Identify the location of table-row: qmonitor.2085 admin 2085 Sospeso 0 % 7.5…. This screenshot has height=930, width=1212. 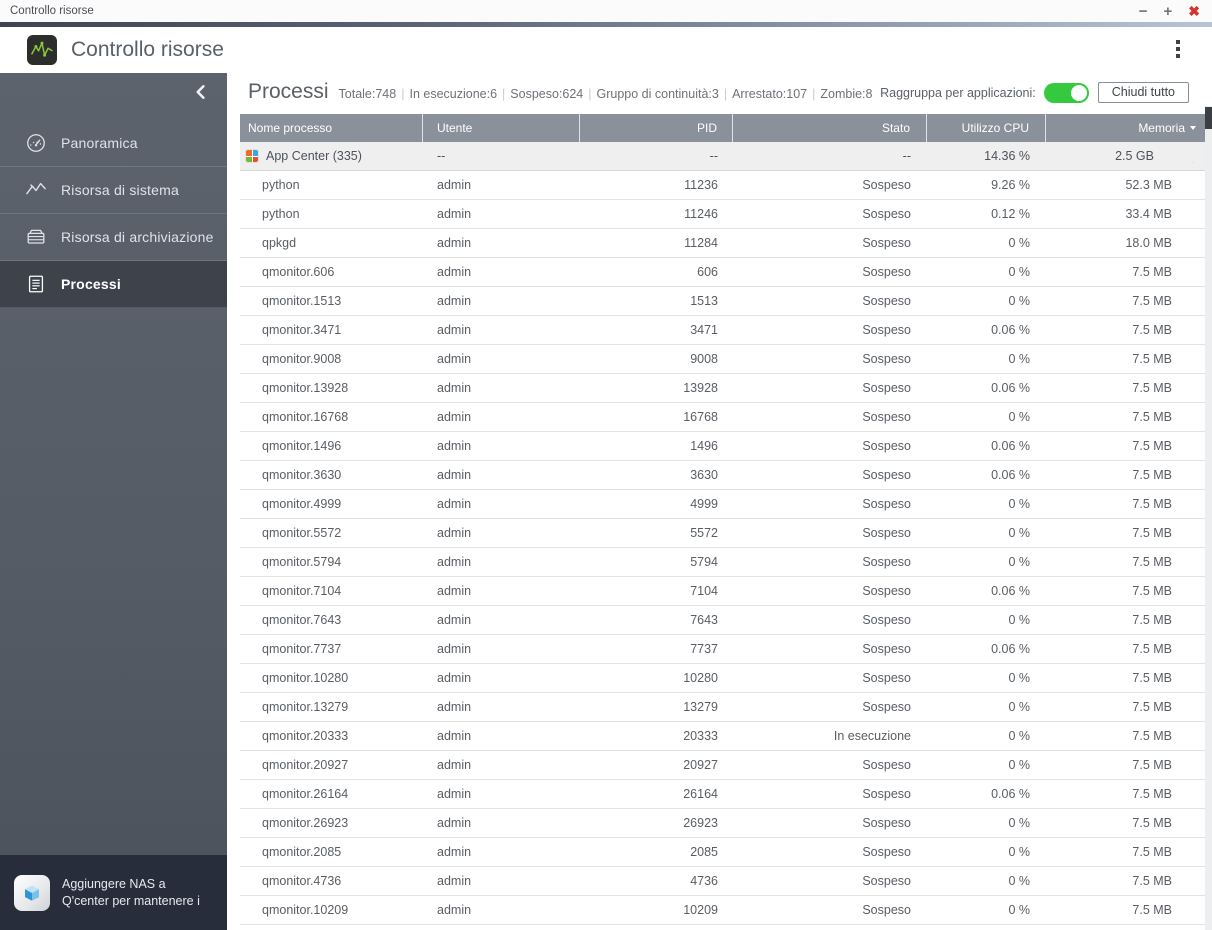
(726, 852).